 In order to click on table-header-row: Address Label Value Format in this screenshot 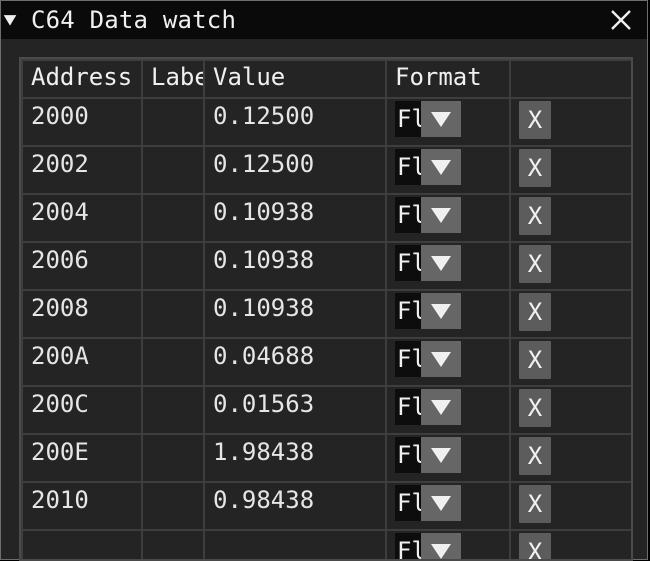, I will do `click(326, 79)`.